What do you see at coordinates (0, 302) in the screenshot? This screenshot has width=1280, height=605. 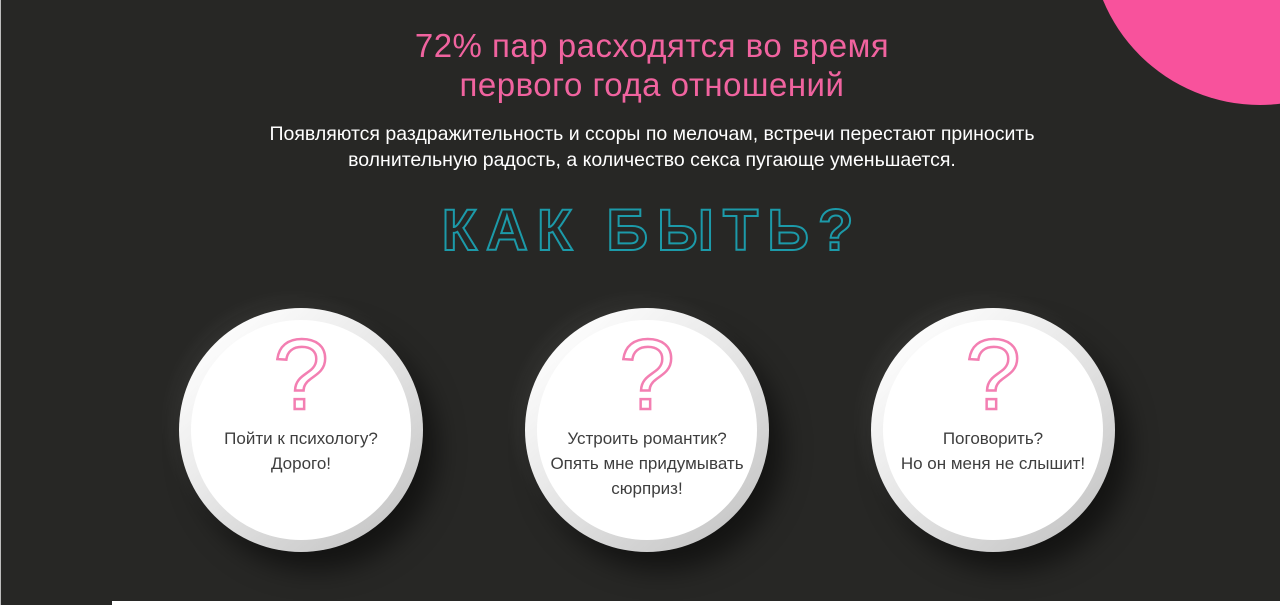 I see `window-left-edge` at bounding box center [0, 302].